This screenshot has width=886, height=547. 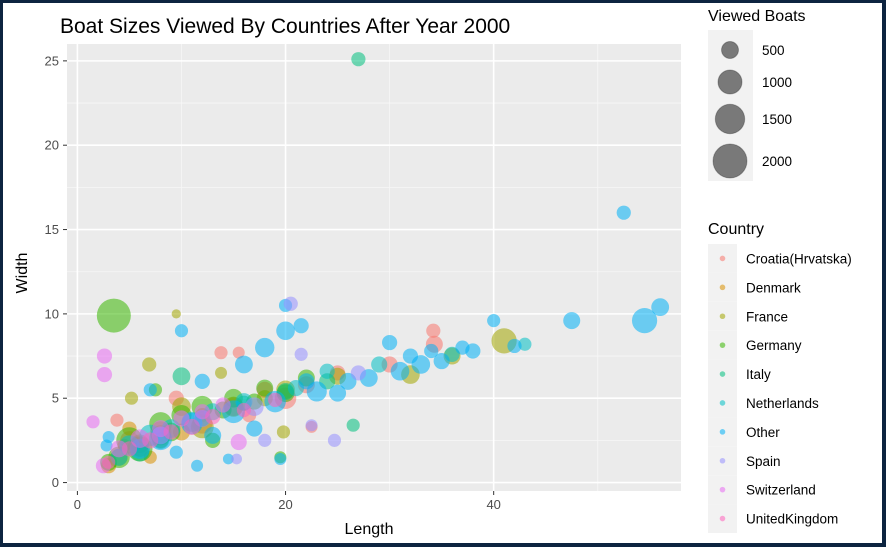 I want to click on y-tick-label: 5, so click(x=55, y=398).